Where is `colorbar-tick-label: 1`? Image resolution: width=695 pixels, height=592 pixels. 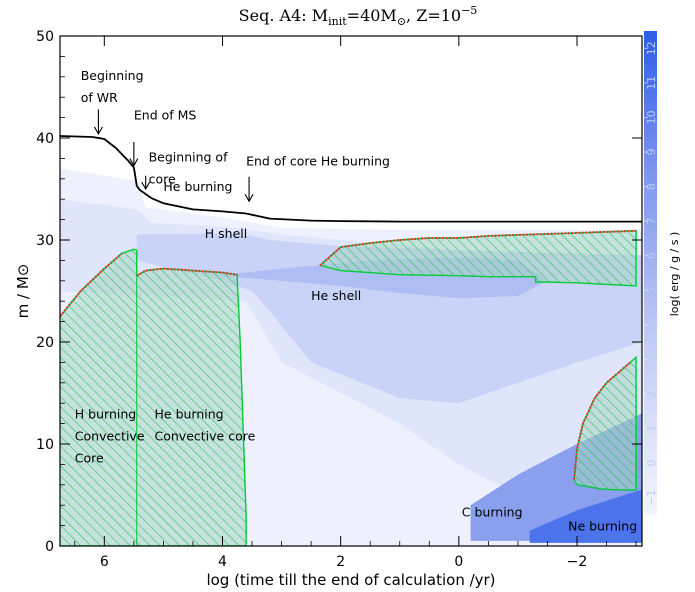
colorbar-tick-label: 1 is located at coordinates (651, 428).